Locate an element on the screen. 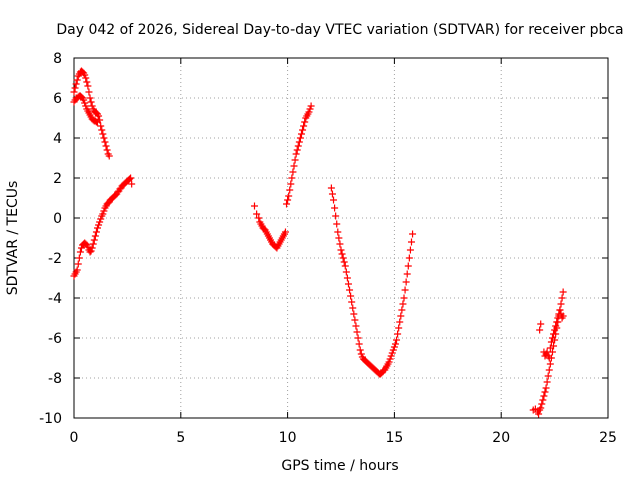  y-tick-label: -8 is located at coordinates (55, 379).